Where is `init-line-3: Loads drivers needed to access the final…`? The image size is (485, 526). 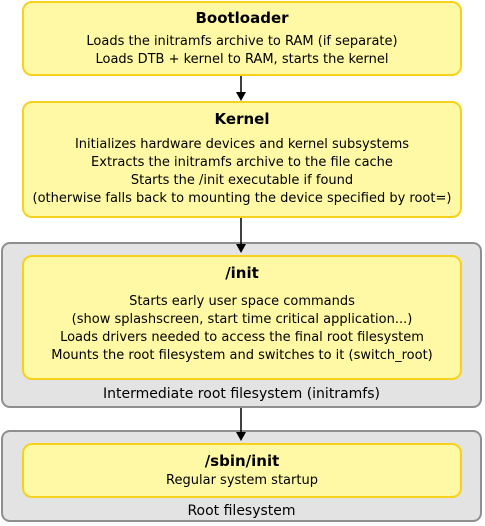 init-line-3: Loads drivers needed to access the final… is located at coordinates (242, 337).